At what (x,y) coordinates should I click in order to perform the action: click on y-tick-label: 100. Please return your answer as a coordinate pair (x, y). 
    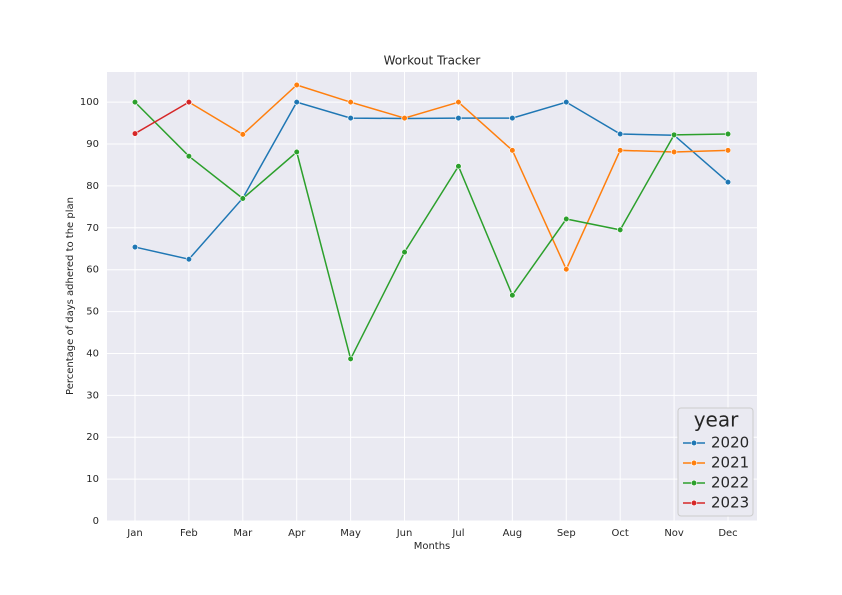
    Looking at the image, I should click on (89, 102).